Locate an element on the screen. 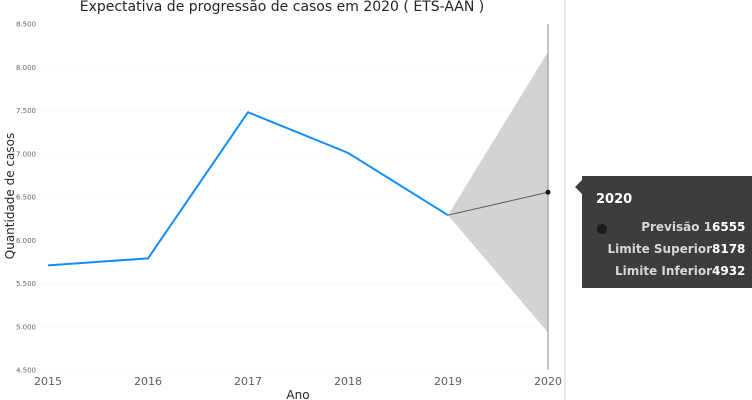 The image size is (752, 400). x-tick-label: 2015 is located at coordinates (48, 381).